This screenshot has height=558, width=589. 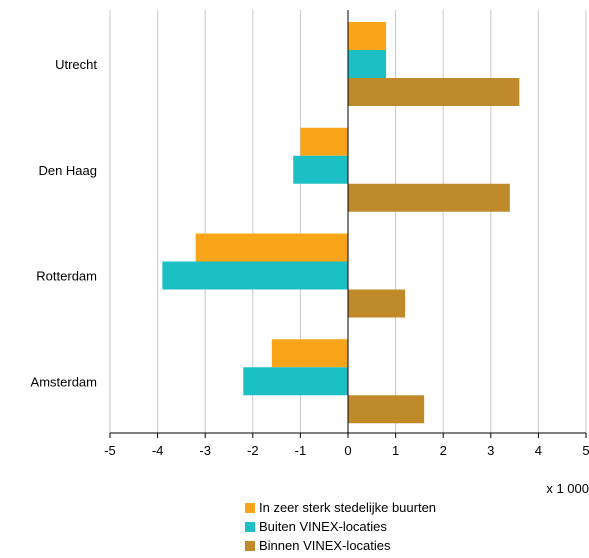 I want to click on category-label-utrecht: Utrecht, so click(x=76, y=64).